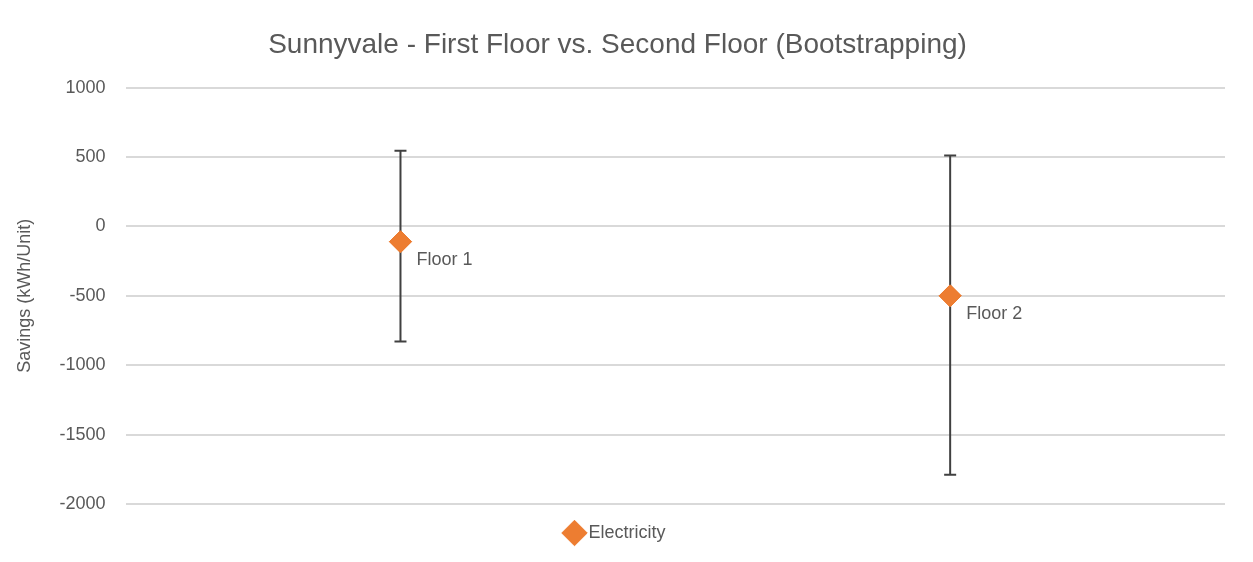 This screenshot has width=1253, height=562. Describe the element at coordinates (100, 225) in the screenshot. I see `y-tick-label: 0` at that location.